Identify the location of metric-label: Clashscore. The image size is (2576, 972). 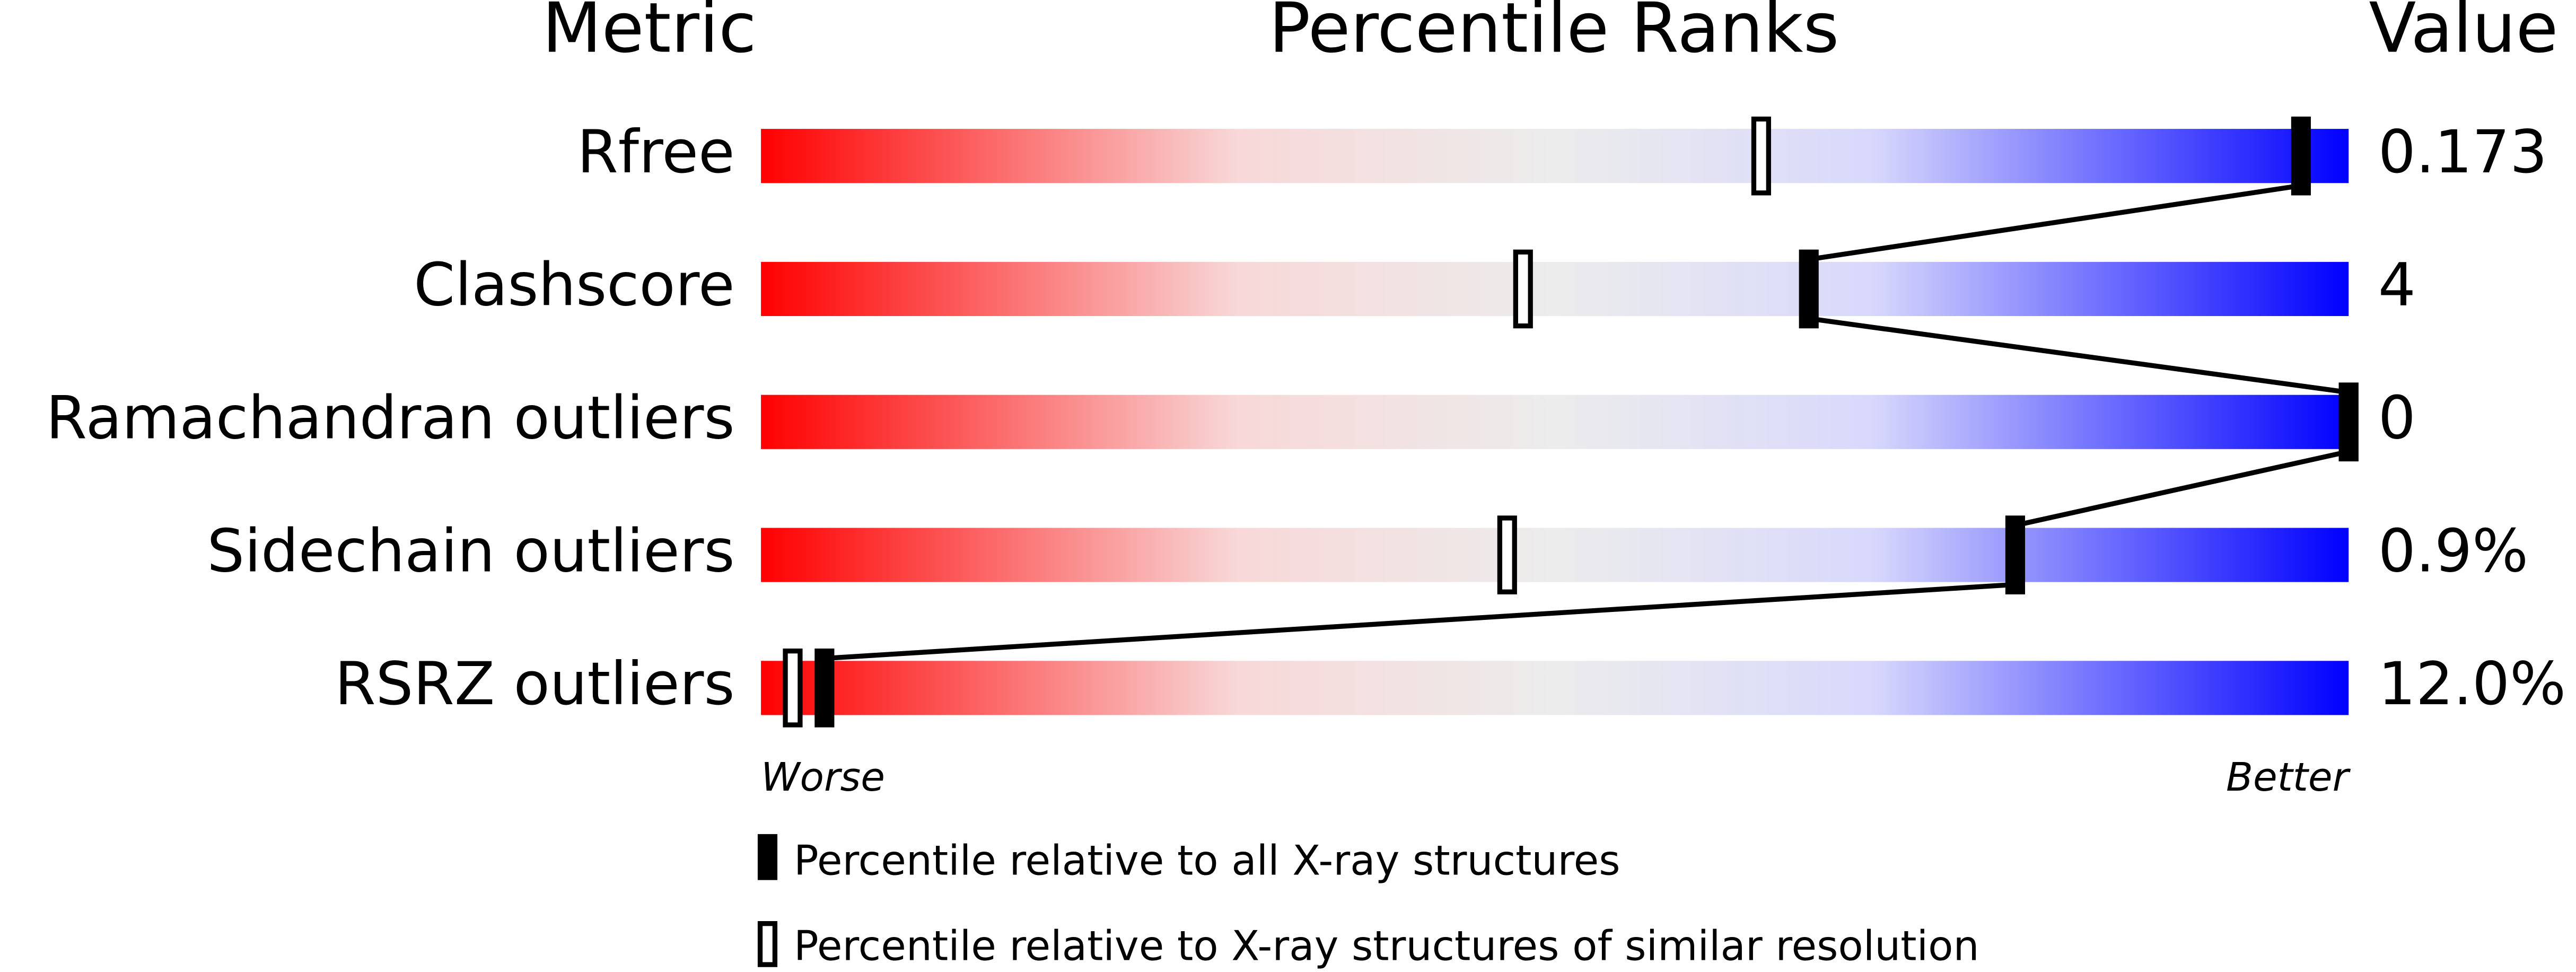
(574, 285).